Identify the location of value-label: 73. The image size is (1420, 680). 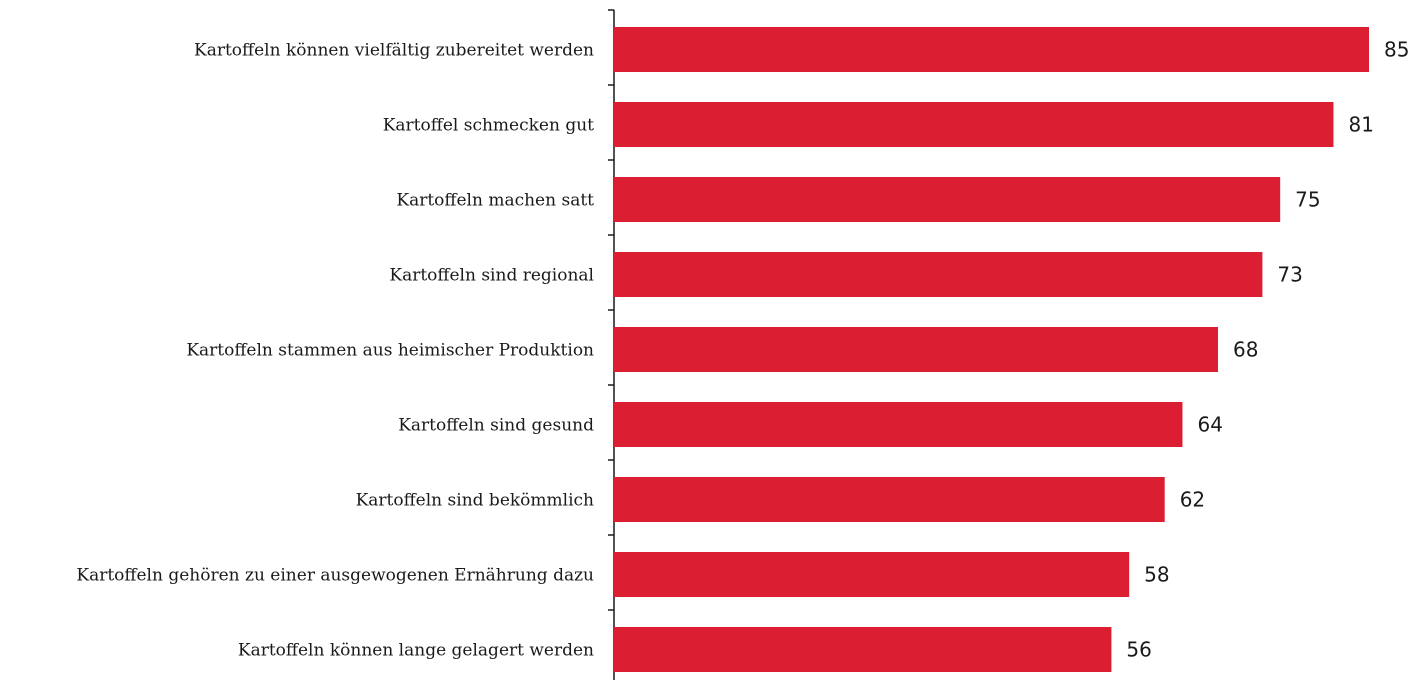
(1289, 275).